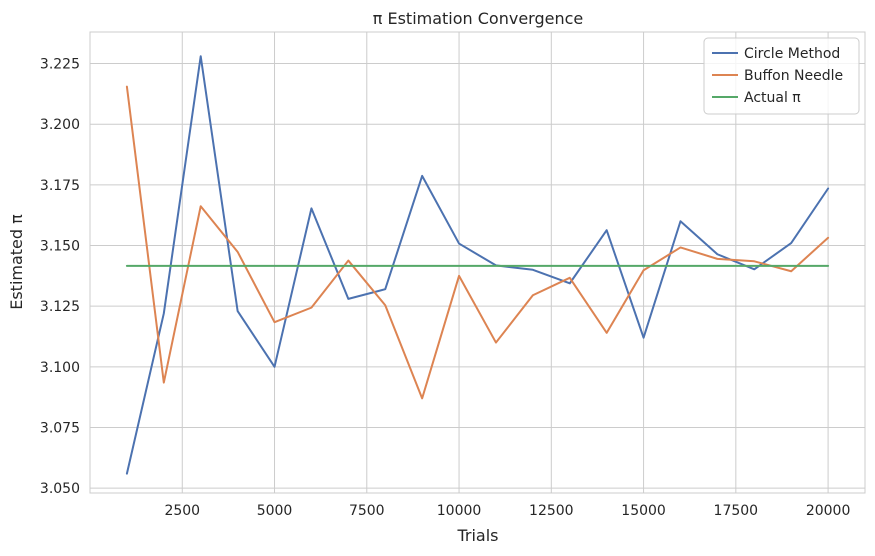 This screenshot has width=875, height=556. What do you see at coordinates (793, 76) in the screenshot?
I see `legend-label-buffon-needle: Buffon Needle` at bounding box center [793, 76].